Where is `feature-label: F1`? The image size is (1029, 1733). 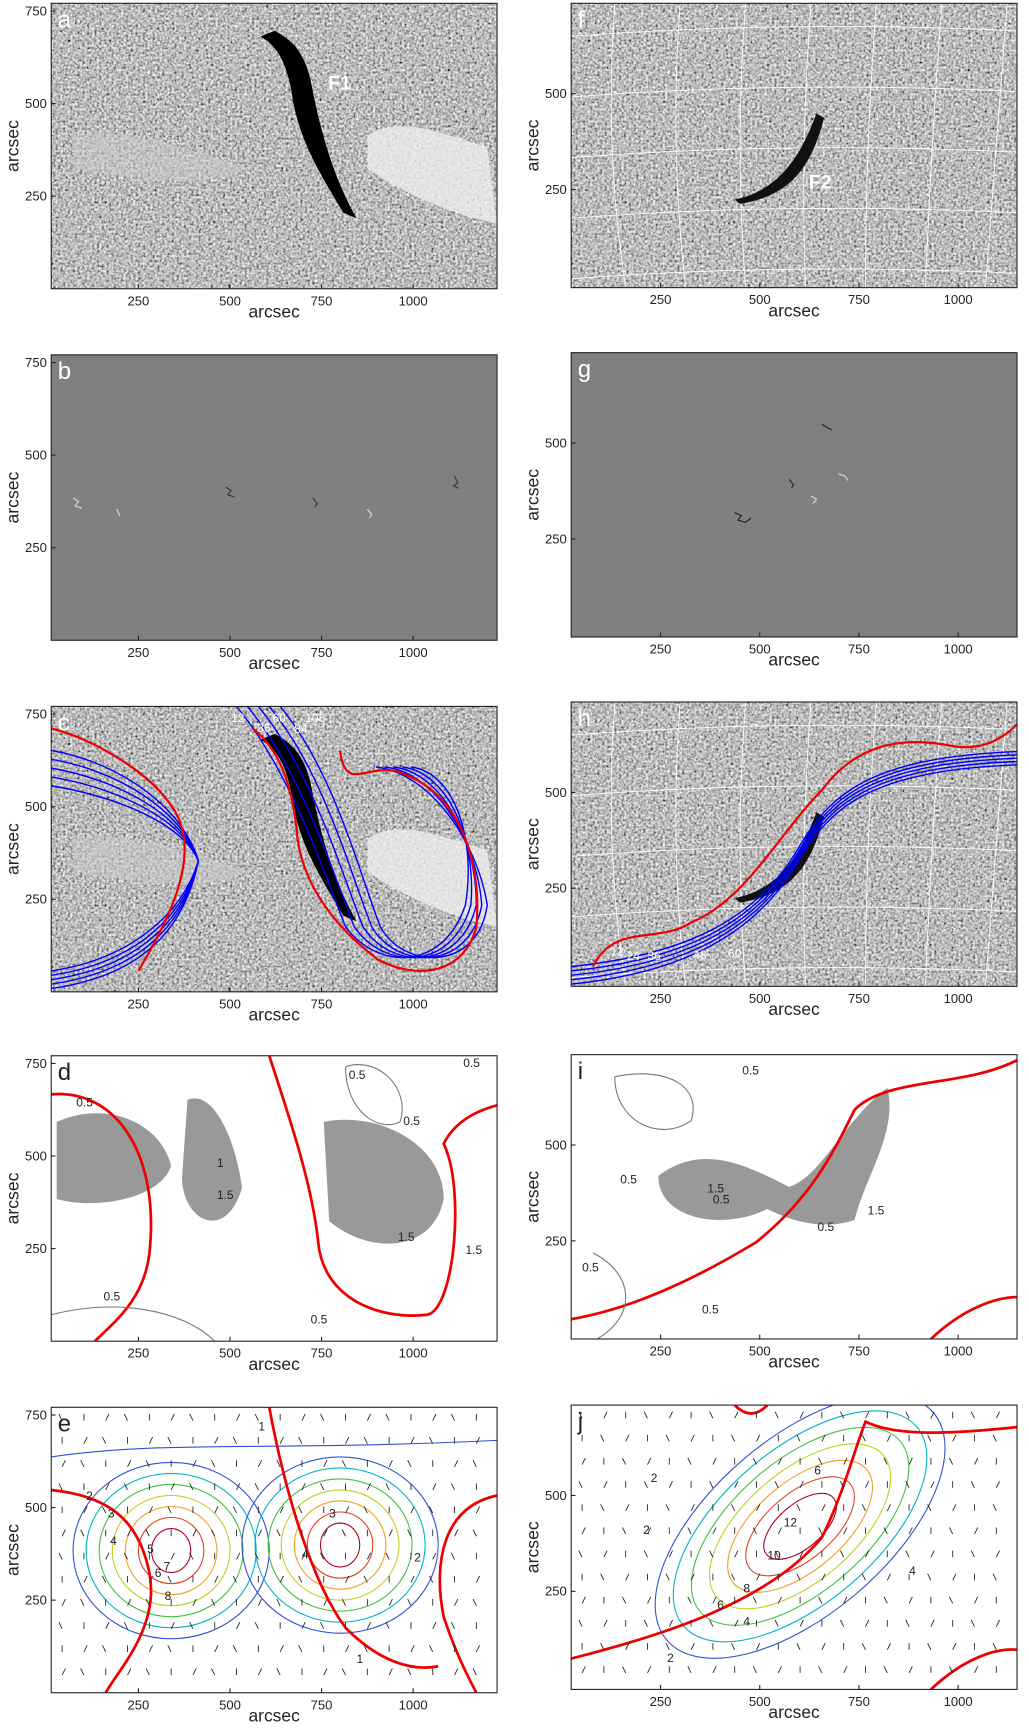 feature-label: F1 is located at coordinates (339, 83).